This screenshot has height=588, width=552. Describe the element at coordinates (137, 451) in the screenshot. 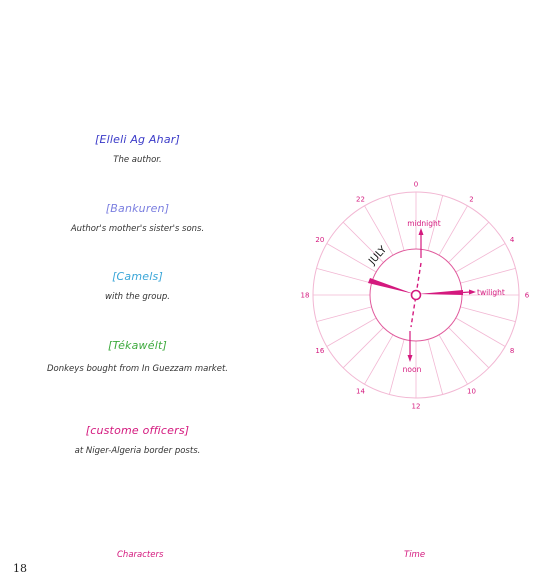

I see `character-description: at Niger-Algeria border posts.` at that location.